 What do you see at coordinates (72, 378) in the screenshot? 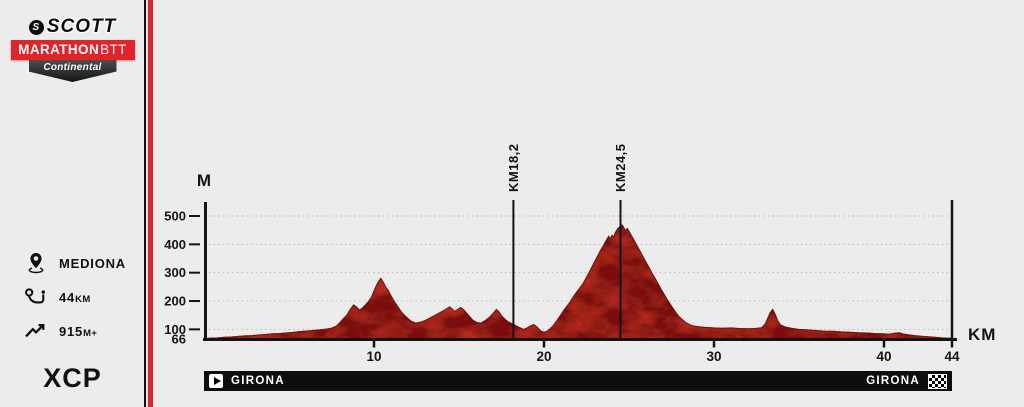
I see `race-category-label: XCP` at bounding box center [72, 378].